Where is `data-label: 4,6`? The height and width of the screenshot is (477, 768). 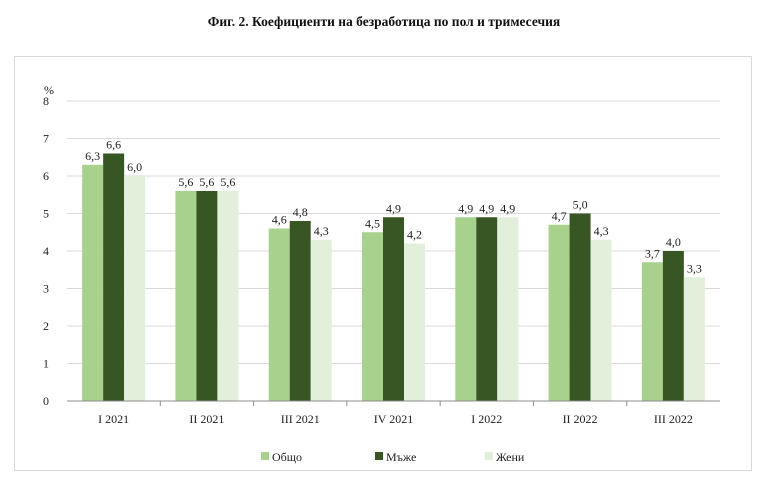 data-label: 4,6 is located at coordinates (279, 220).